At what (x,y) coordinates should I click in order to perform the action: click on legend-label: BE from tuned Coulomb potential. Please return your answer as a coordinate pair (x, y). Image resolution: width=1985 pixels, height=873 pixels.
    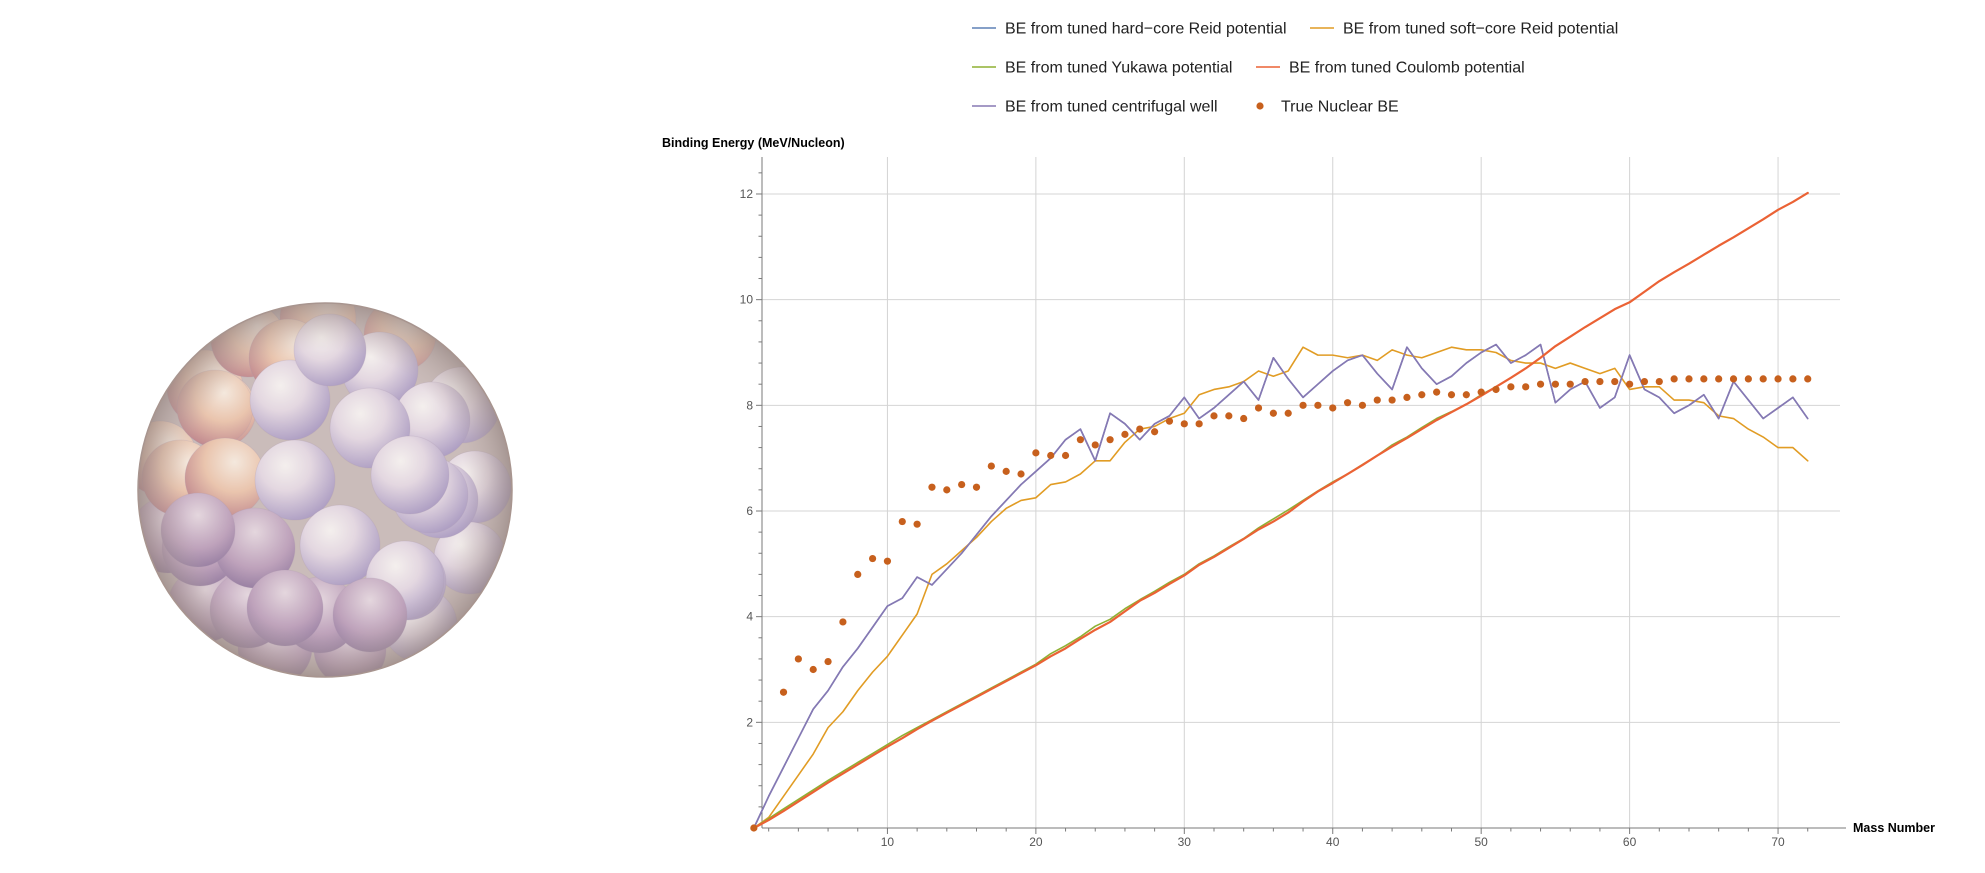
    Looking at the image, I should click on (1407, 68).